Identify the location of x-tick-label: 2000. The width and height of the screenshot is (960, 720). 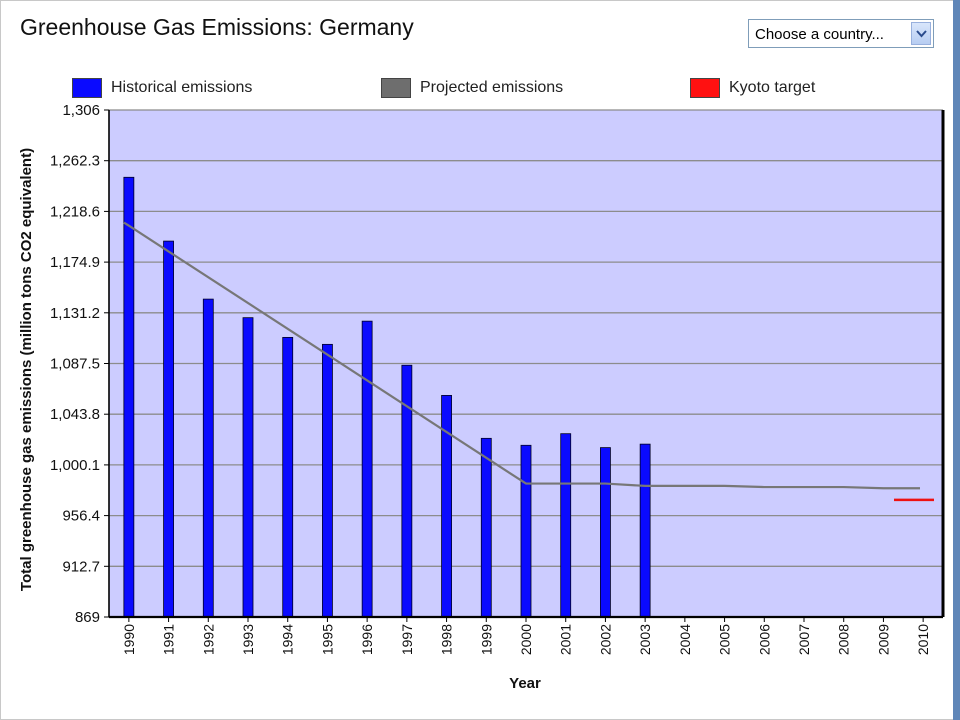
(526, 639).